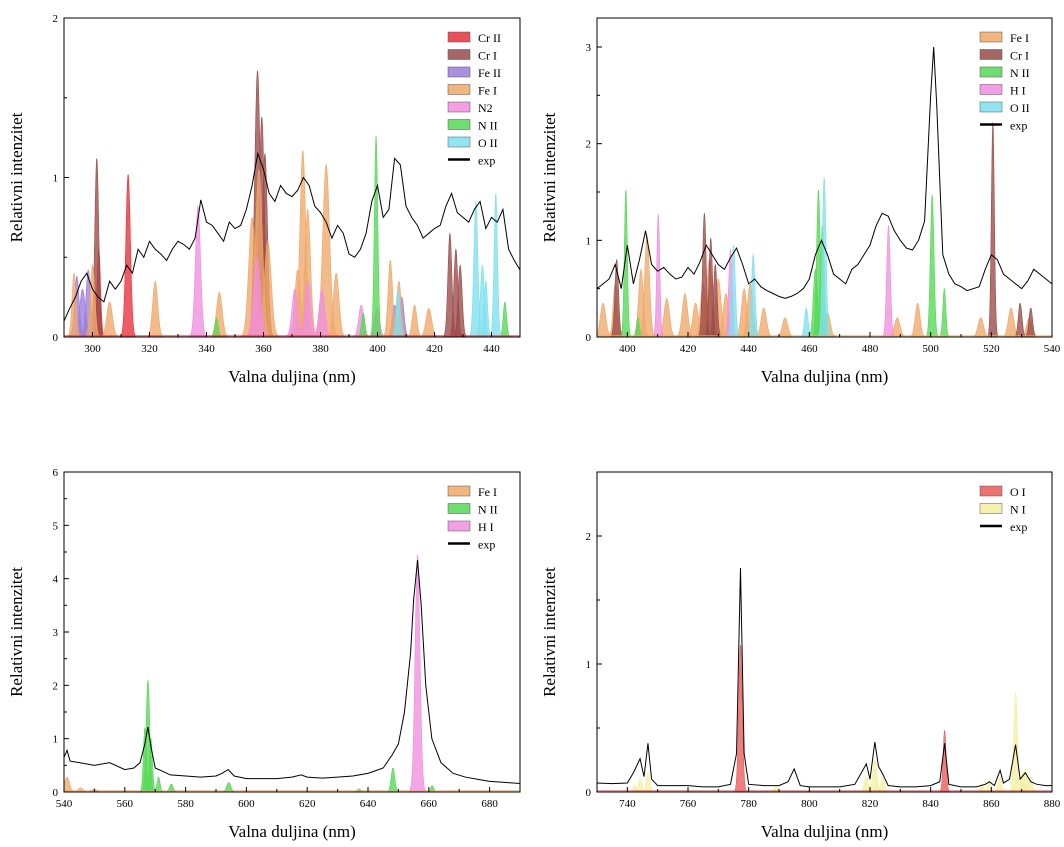 Image resolution: width=1064 pixels, height=847 pixels. What do you see at coordinates (688, 804) in the screenshot?
I see `x-tick-label: 760` at bounding box center [688, 804].